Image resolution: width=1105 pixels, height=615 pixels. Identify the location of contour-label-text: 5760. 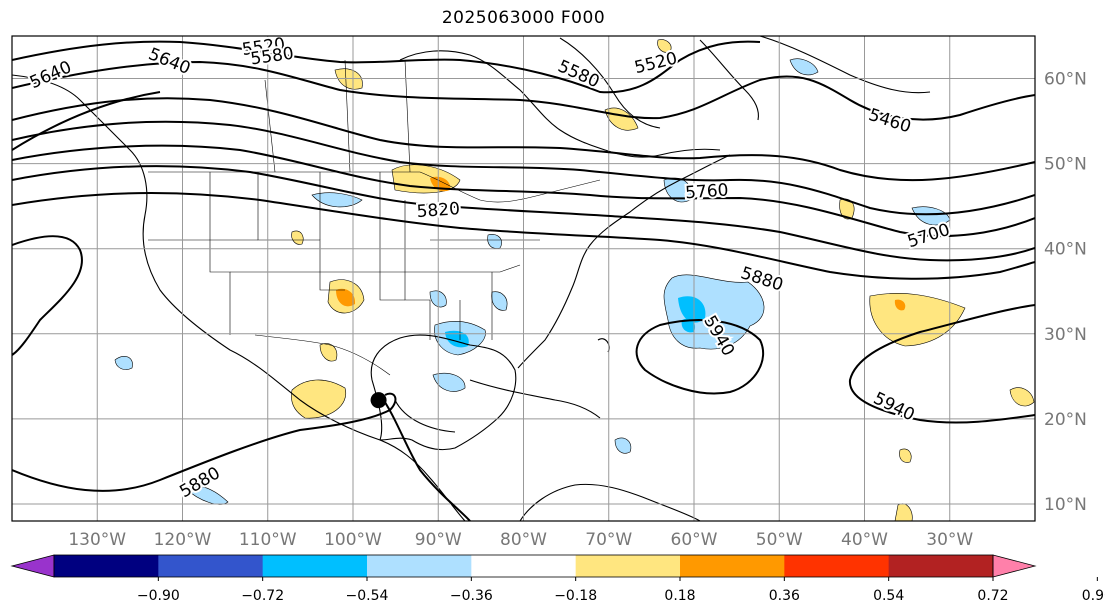
(707, 191).